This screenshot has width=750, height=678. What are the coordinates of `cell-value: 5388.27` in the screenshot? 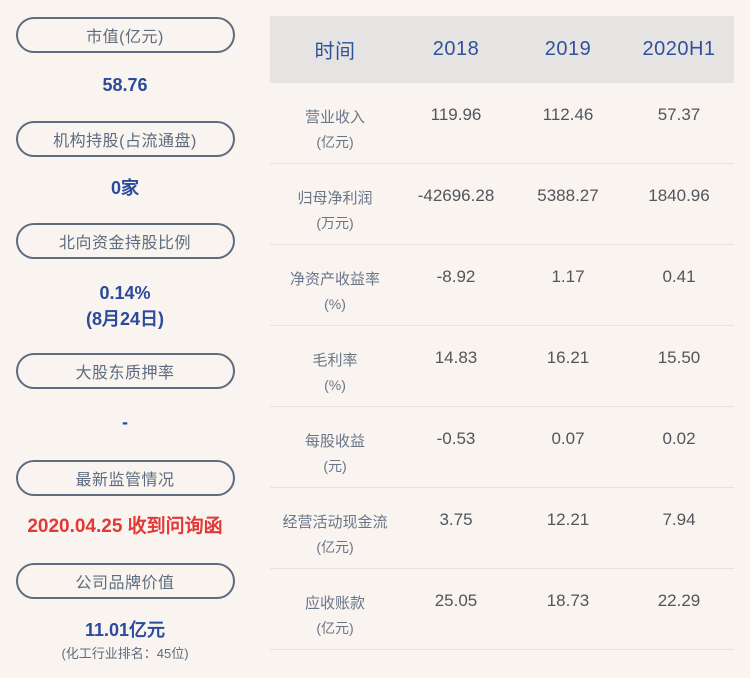 It's located at (568, 195).